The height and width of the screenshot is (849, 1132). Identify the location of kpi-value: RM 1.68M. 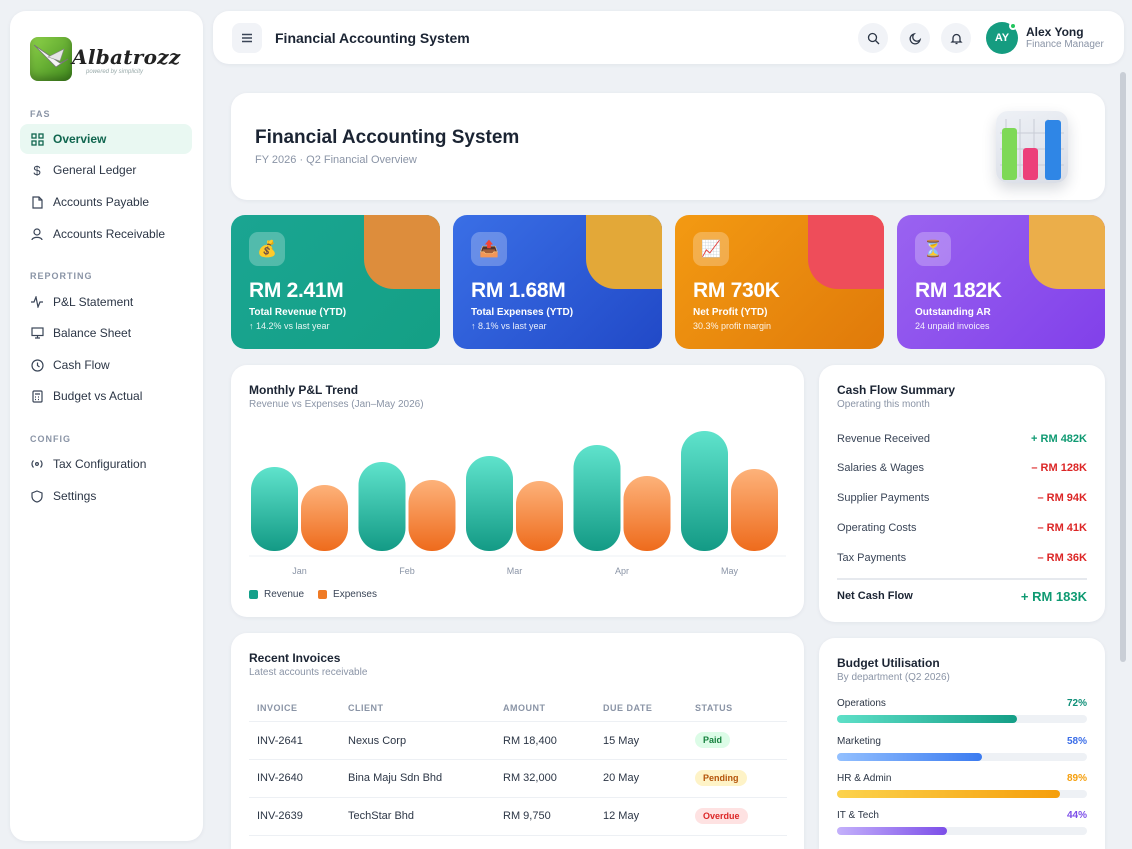
(518, 290).